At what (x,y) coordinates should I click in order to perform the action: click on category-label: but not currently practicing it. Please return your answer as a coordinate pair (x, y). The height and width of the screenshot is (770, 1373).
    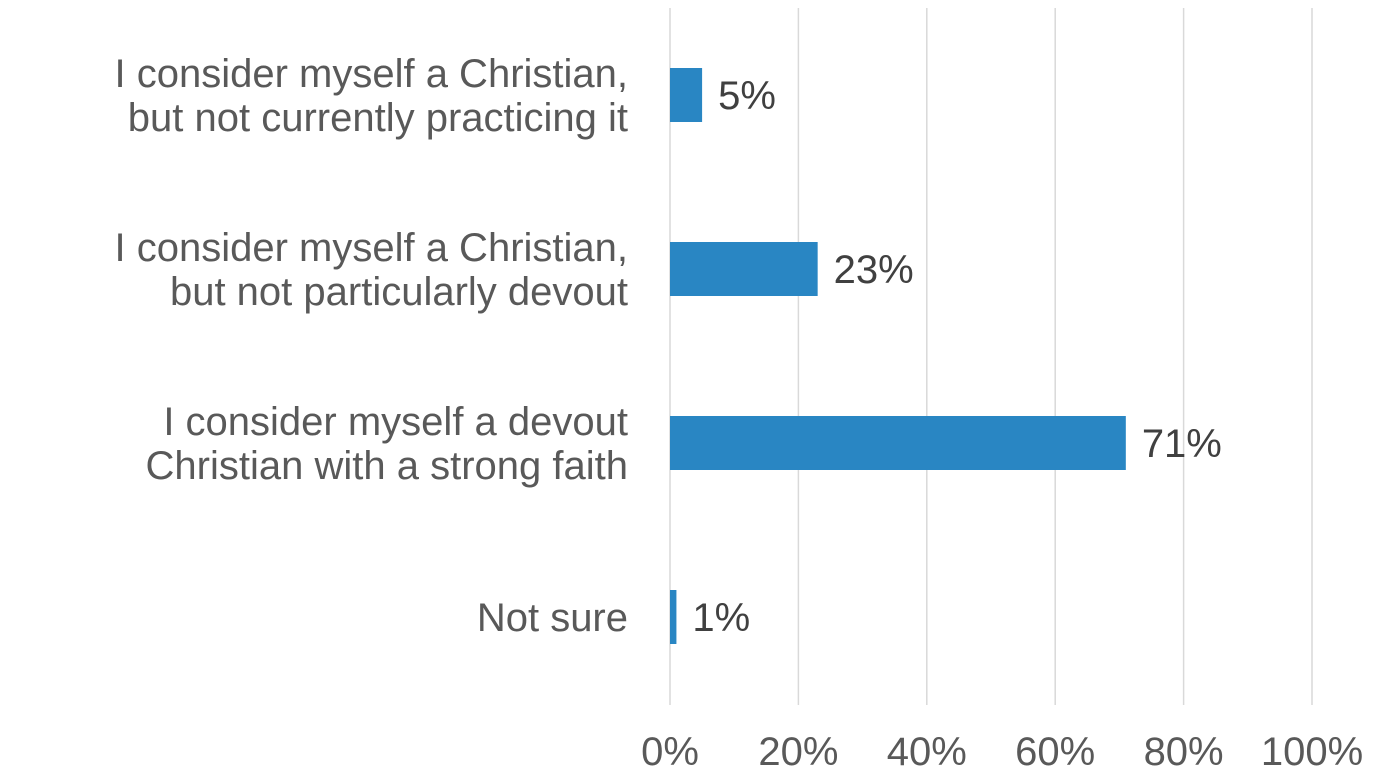
    Looking at the image, I should click on (378, 118).